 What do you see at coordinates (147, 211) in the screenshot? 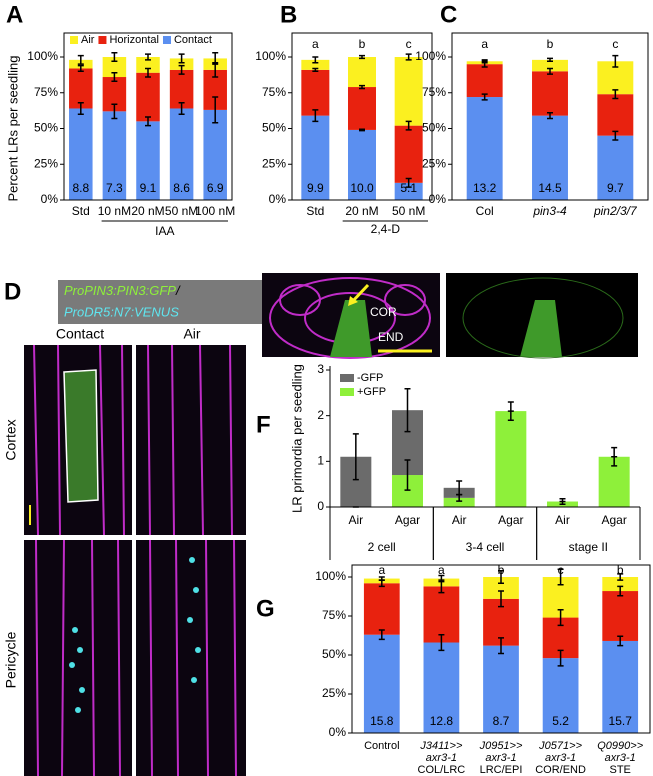
I see `x-tick-label: 20 nM` at bounding box center [147, 211].